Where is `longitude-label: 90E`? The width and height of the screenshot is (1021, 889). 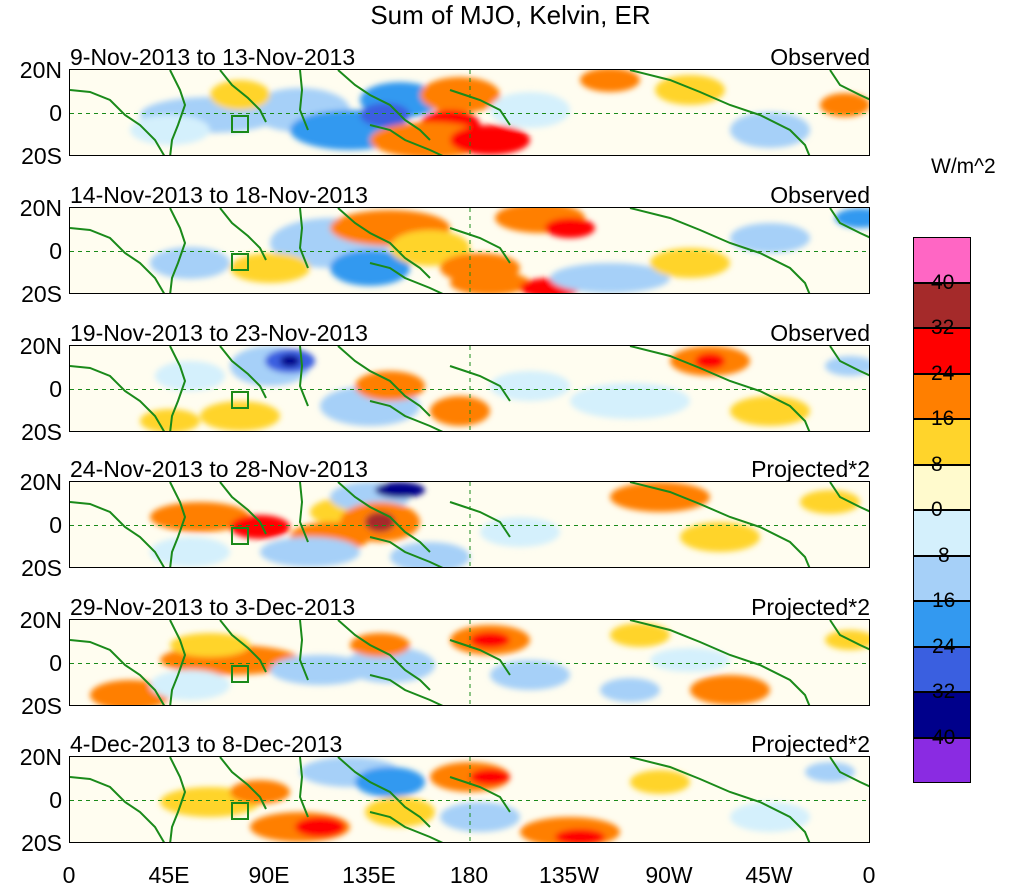 longitude-label: 90E is located at coordinates (269, 875).